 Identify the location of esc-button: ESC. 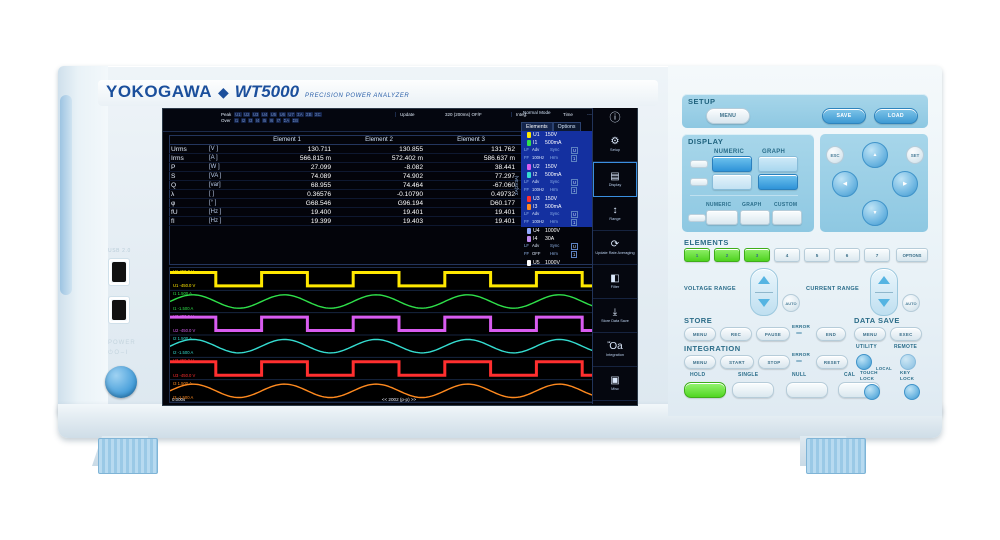
(835, 155).